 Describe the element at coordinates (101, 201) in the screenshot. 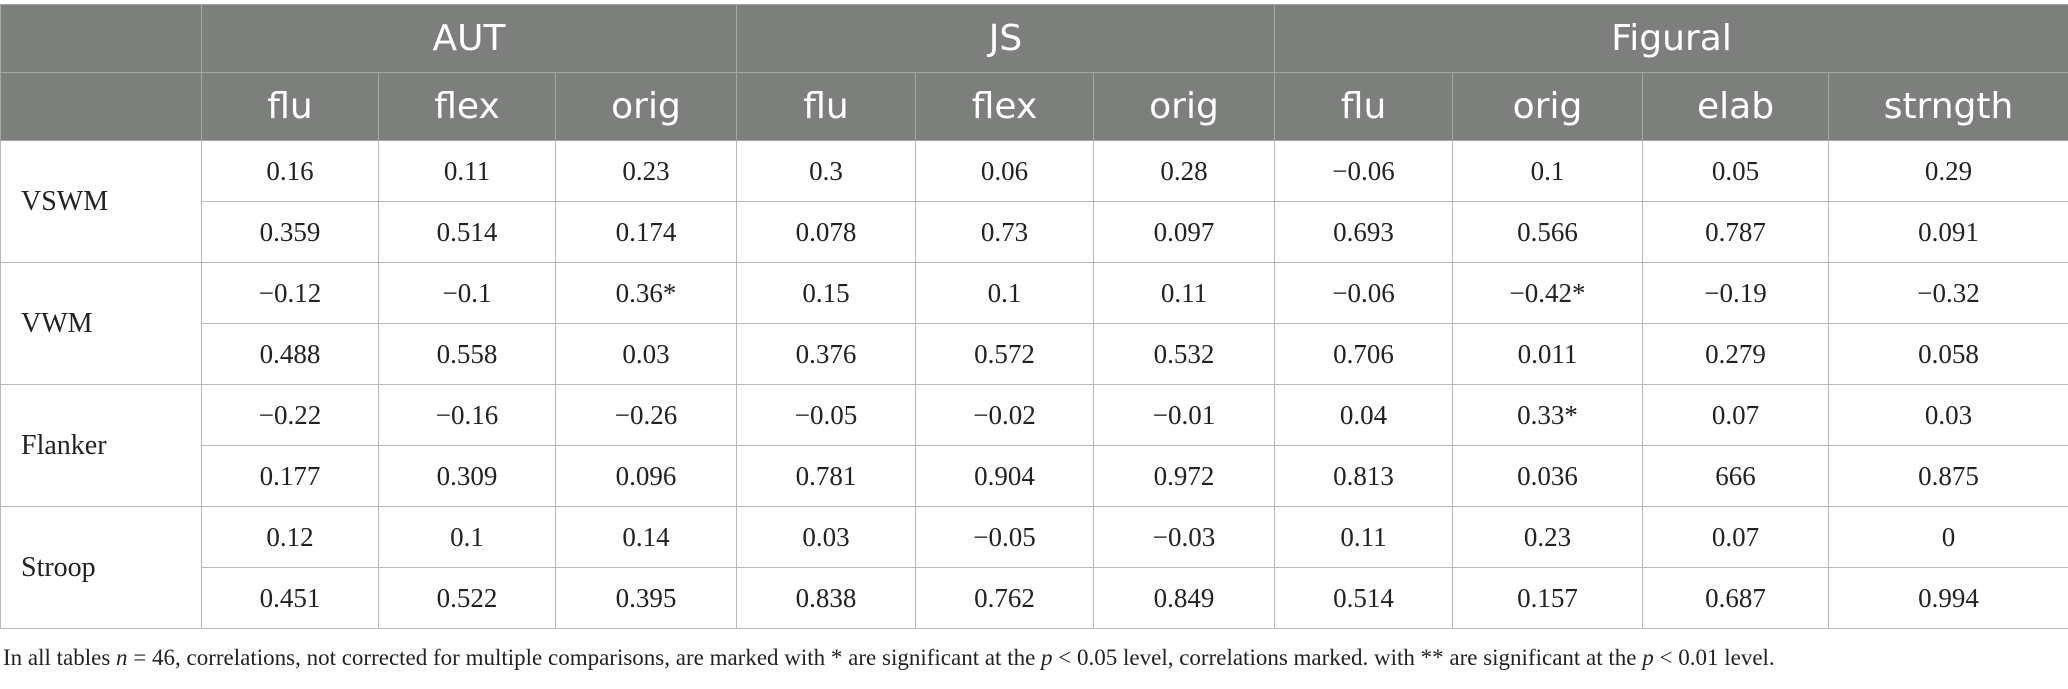

I see `row-label: VSWM` at that location.